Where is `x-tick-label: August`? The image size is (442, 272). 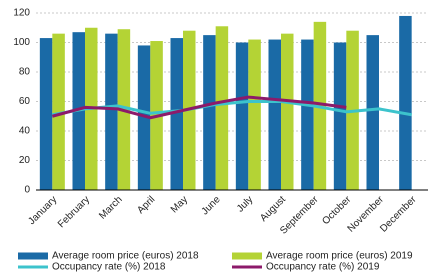 x-tick-label: August is located at coordinates (273, 209).